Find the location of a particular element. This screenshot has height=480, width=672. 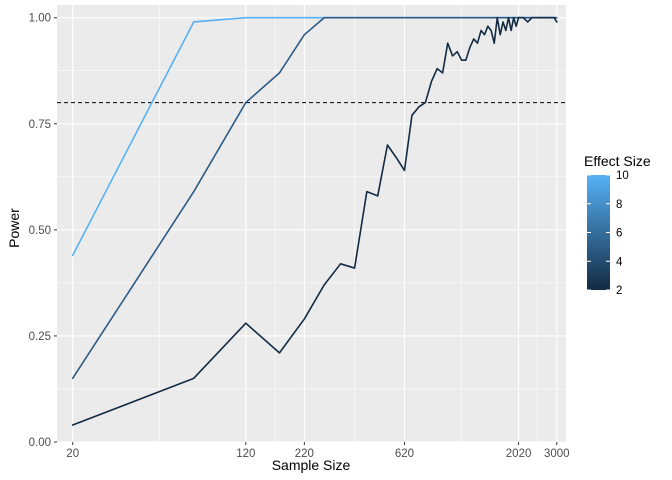

legend: Effect Size 2 4 6 8 10 is located at coordinates (617, 225).